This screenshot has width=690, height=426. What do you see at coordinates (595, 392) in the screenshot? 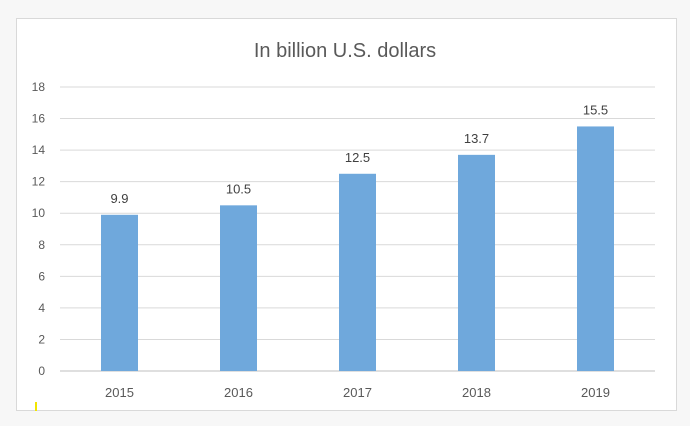
I see `x-tick-label: 2019` at bounding box center [595, 392].